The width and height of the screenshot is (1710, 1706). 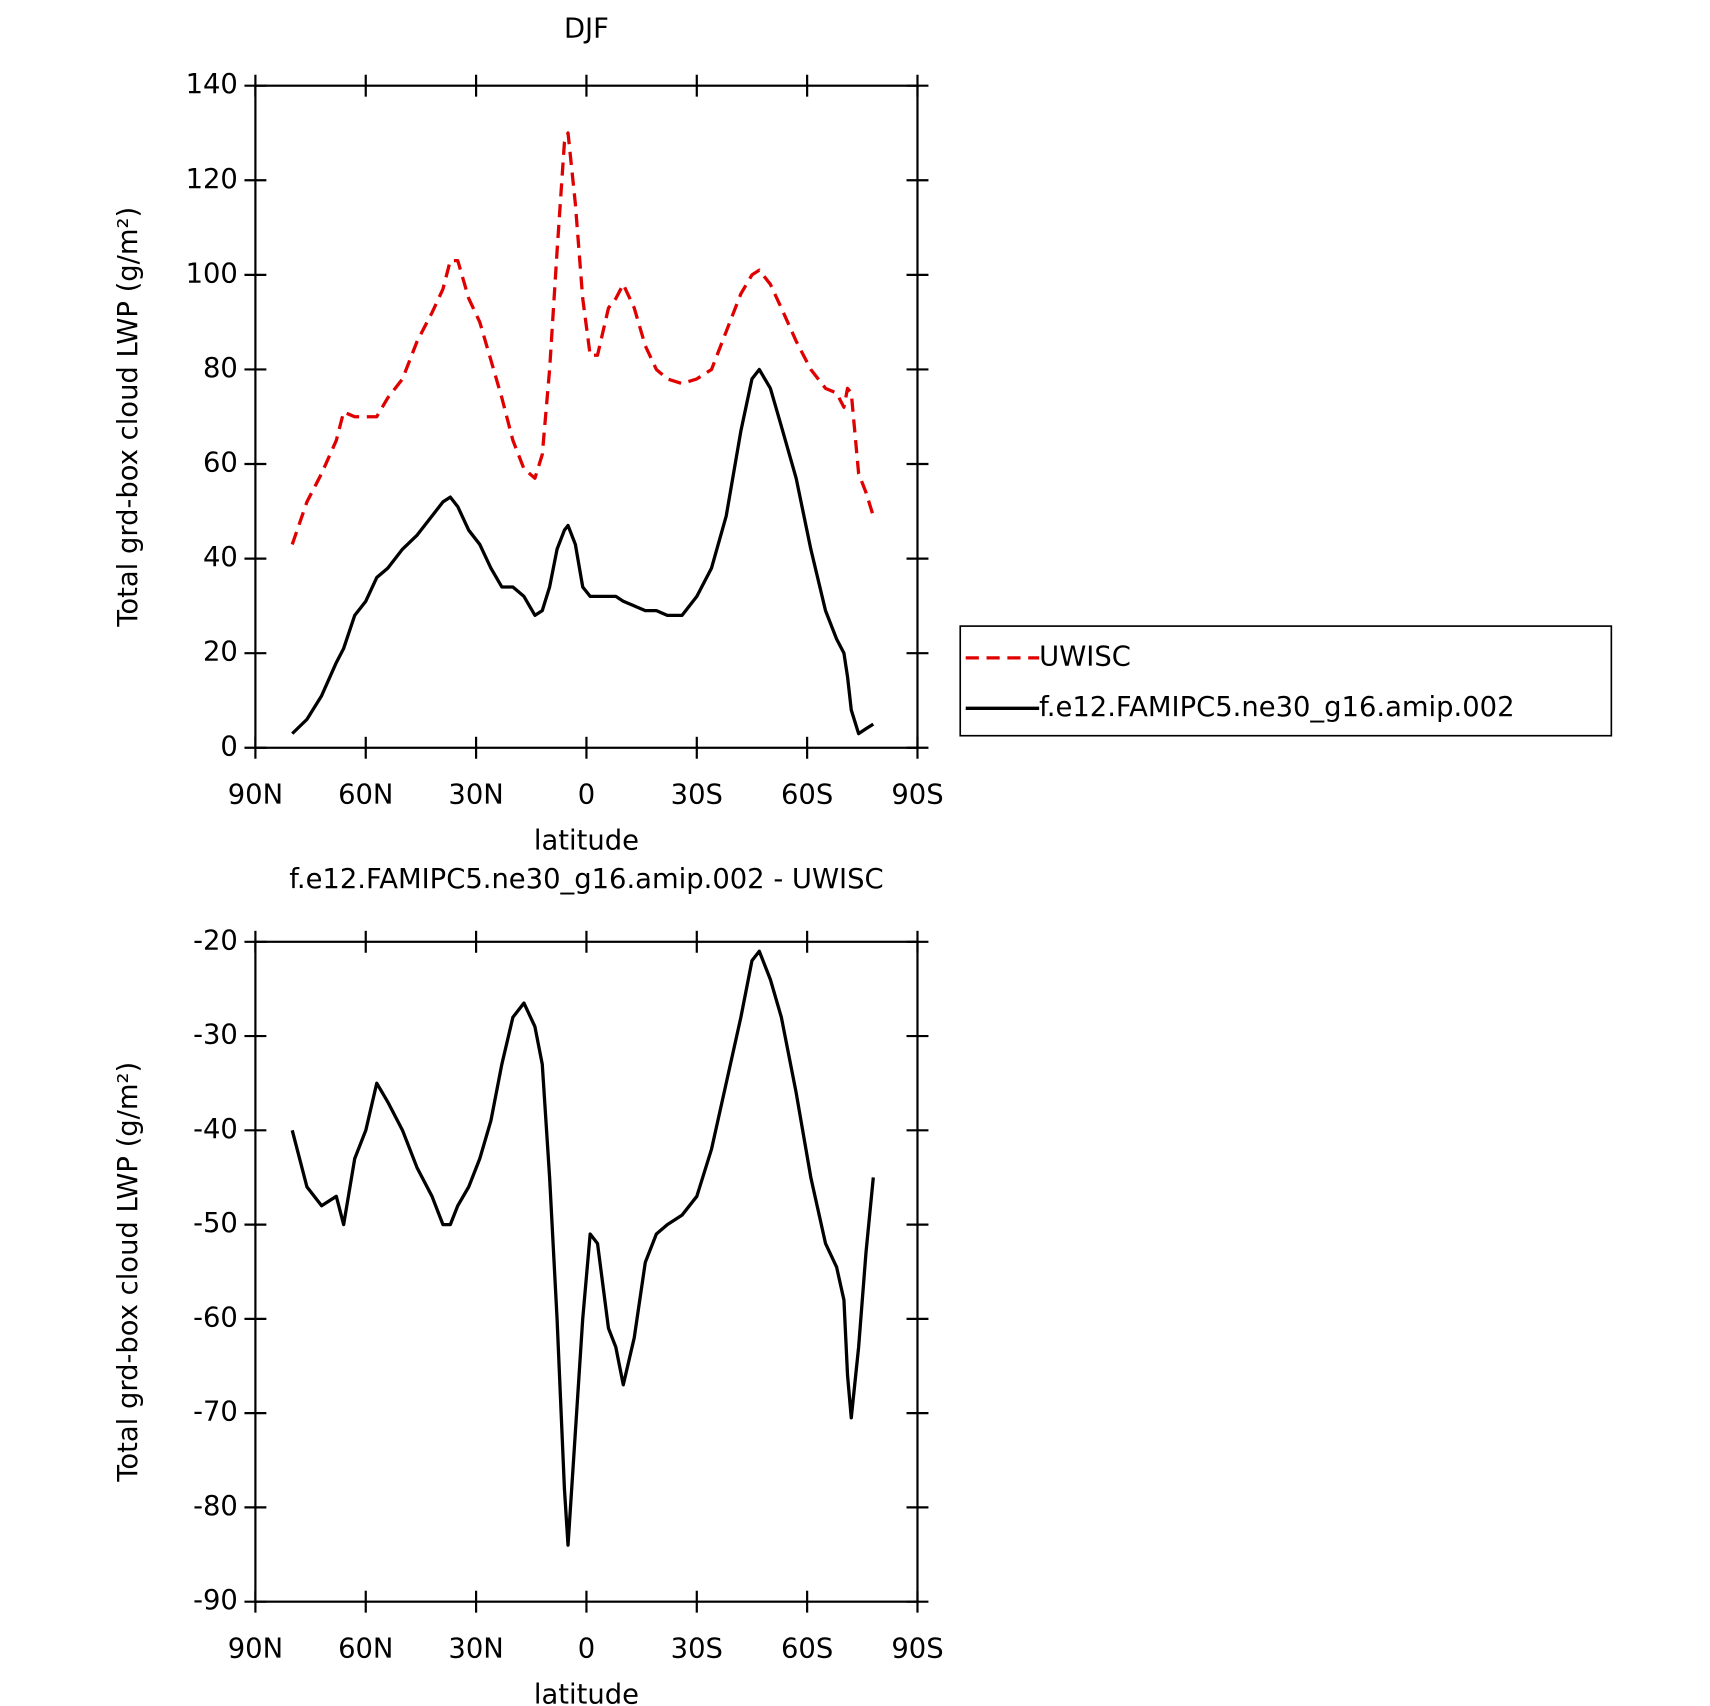 I want to click on y-tick-label: 140, so click(x=212, y=84).